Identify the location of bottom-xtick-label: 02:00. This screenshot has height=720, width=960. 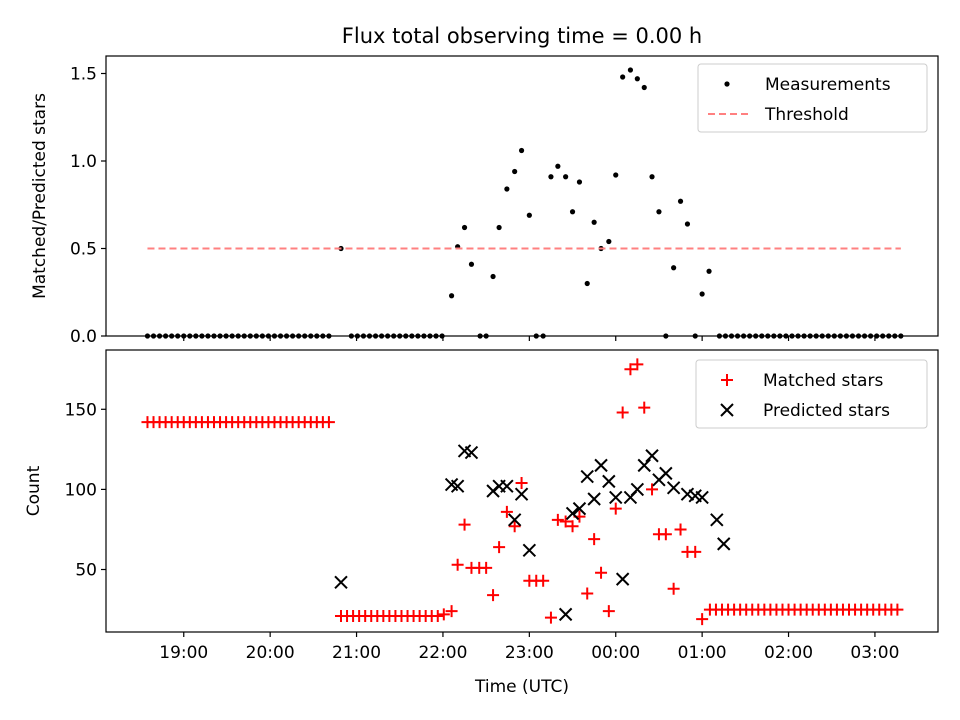
(788, 653).